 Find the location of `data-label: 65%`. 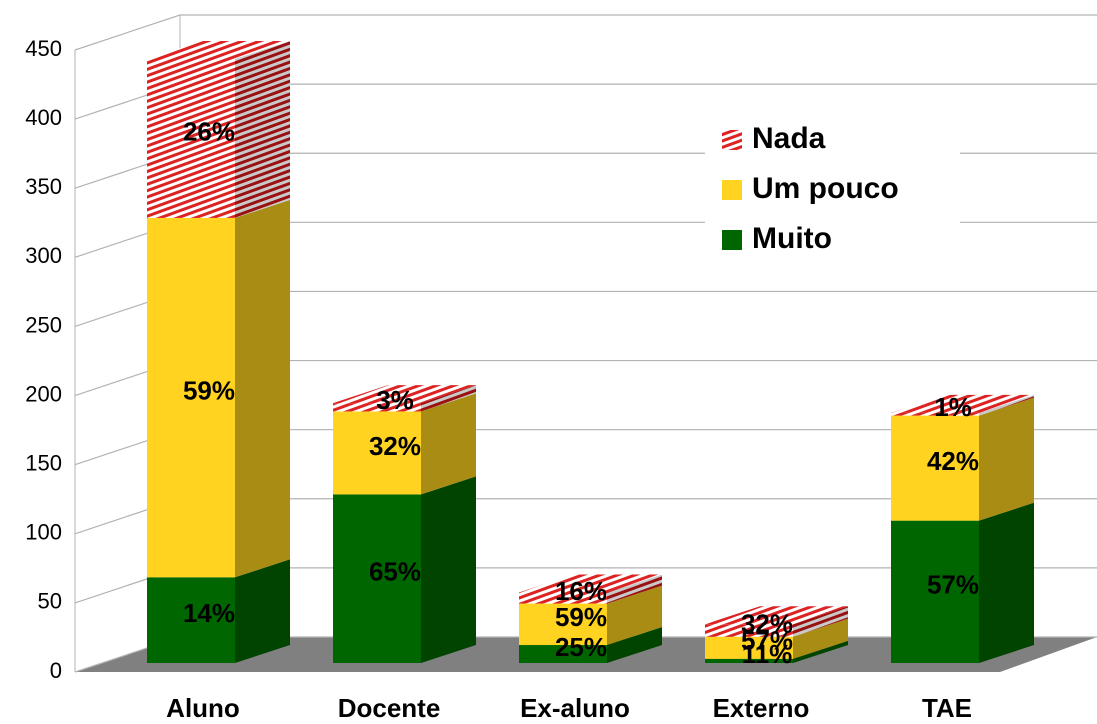

data-label: 65% is located at coordinates (395, 572).